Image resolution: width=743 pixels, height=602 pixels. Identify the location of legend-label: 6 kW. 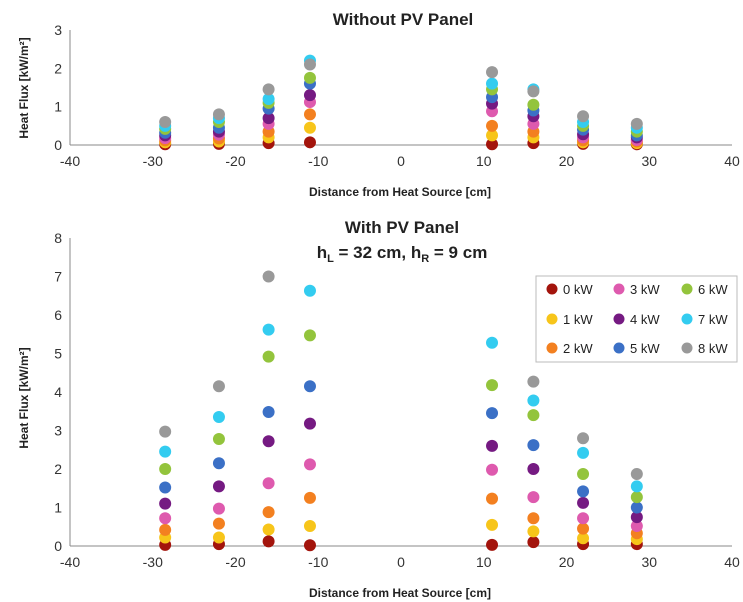
(713, 289).